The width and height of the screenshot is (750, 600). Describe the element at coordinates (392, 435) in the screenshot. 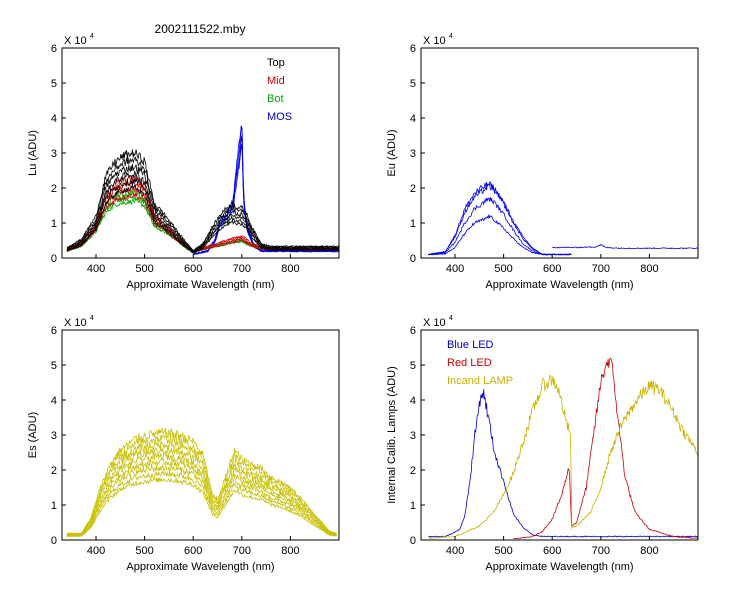

I see `y-axis-label: Internal Calib. Lamps (ADU)` at that location.